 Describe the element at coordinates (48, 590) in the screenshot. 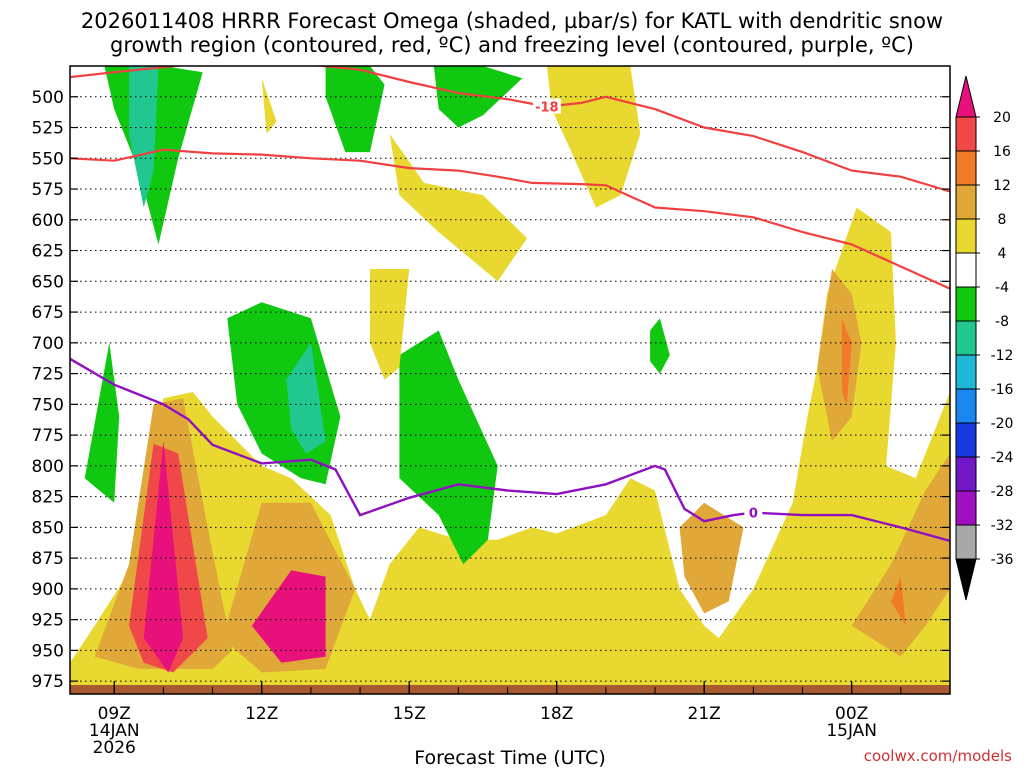

I see `y-tick-label-900: 900` at that location.